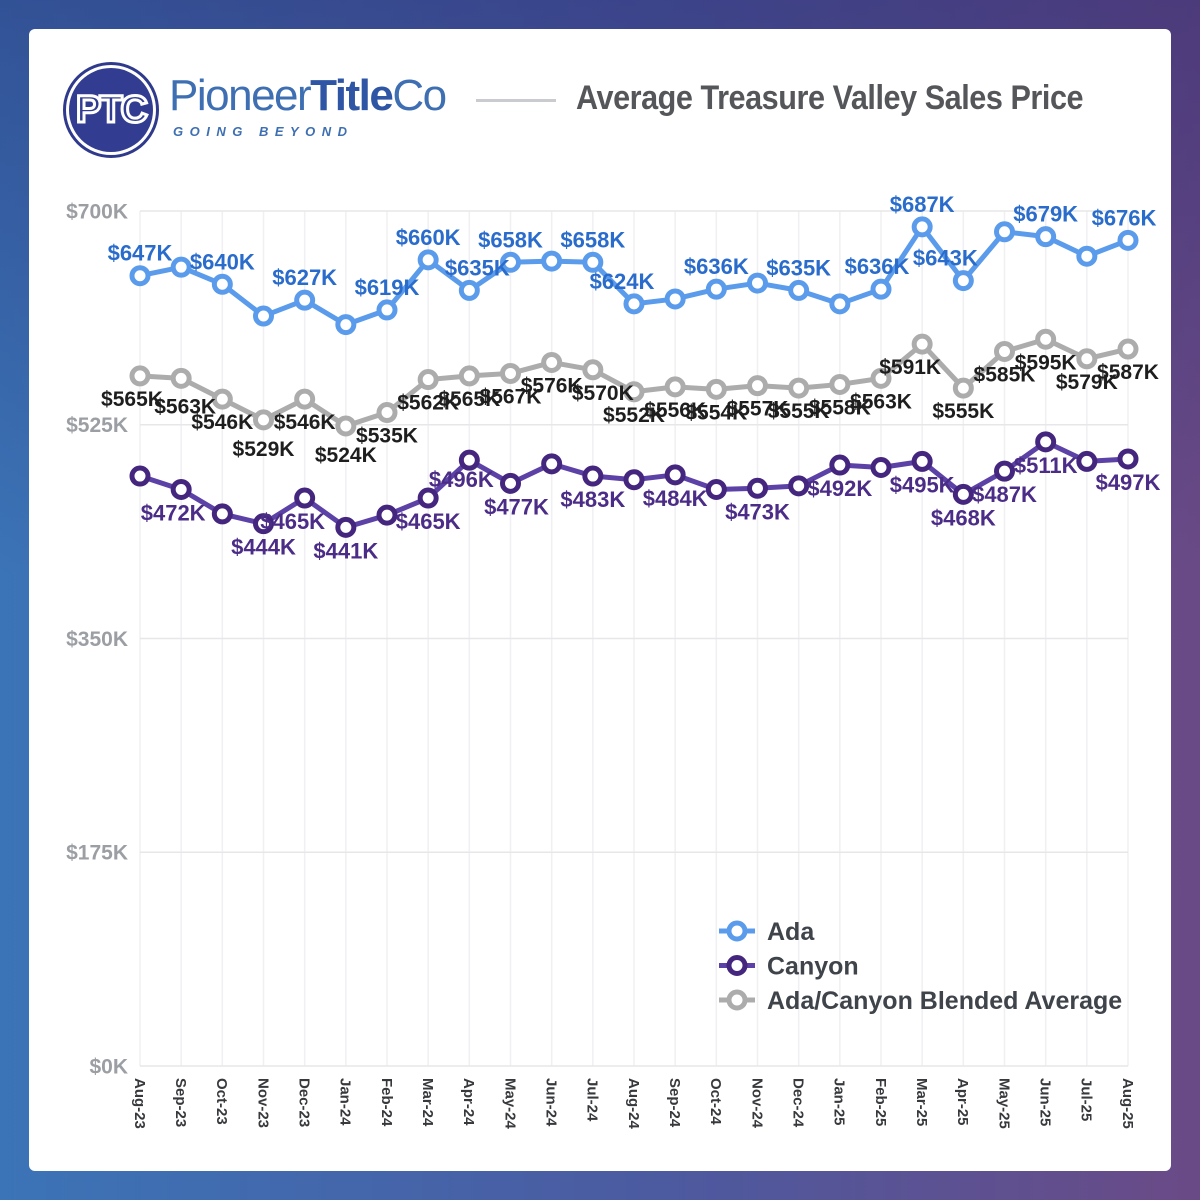  What do you see at coordinates (830, 98) in the screenshot?
I see `page-title: Average Treasure Valley Sales Price` at bounding box center [830, 98].